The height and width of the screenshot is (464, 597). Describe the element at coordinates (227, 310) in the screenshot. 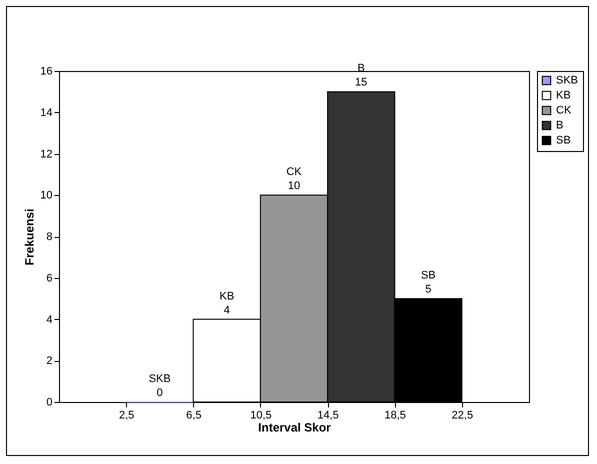

I see `data-label: 4` at that location.